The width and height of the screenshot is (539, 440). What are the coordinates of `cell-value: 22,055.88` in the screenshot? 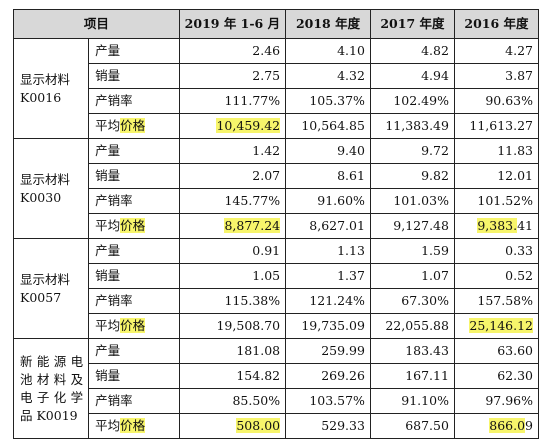 It's located at (412, 326).